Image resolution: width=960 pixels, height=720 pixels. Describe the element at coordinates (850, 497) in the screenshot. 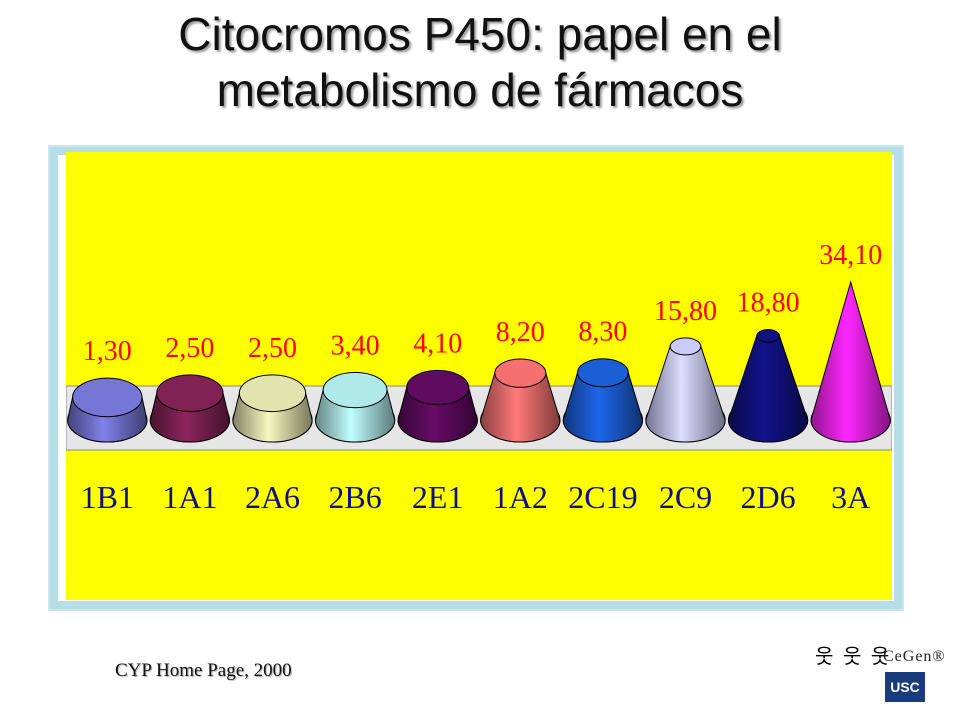

I see `category-label: 3A` at that location.